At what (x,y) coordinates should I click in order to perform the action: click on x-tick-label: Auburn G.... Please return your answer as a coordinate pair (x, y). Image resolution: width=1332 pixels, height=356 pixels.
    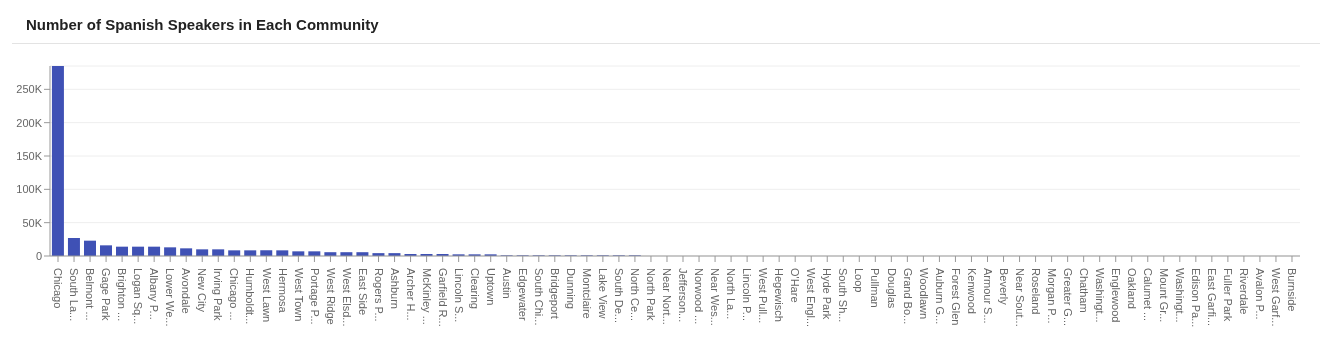
    Looking at the image, I should click on (939, 296).